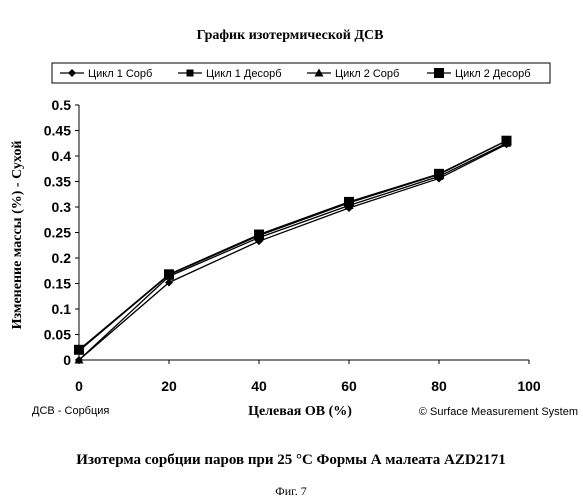 The height and width of the screenshot is (500, 583). I want to click on x-tick-label: 80, so click(439, 386).